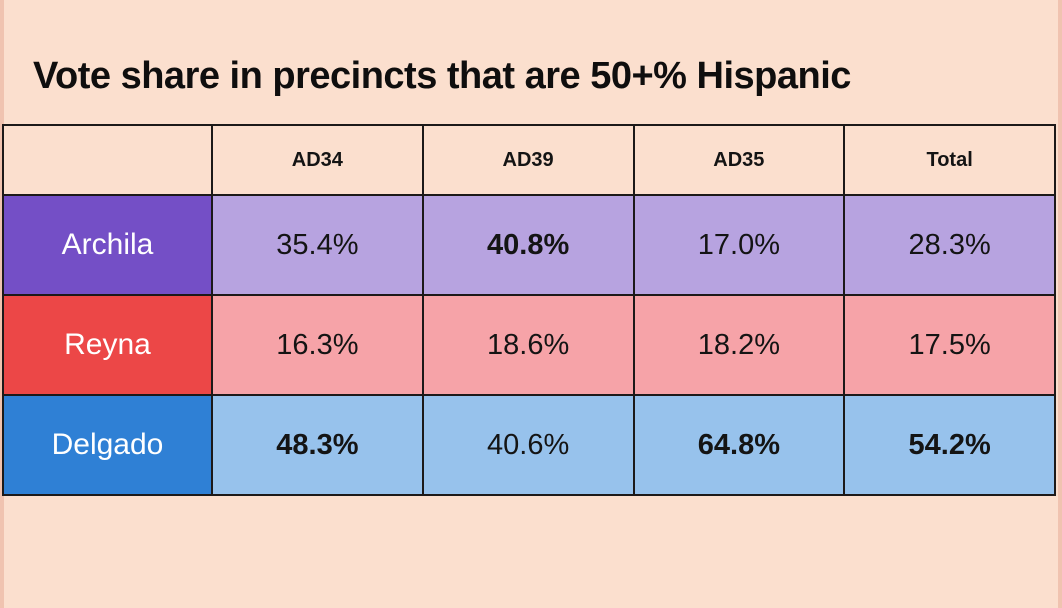 Image resolution: width=1062 pixels, height=608 pixels. Describe the element at coordinates (739, 345) in the screenshot. I see `cell-reyna-ad35: 18.2%` at that location.